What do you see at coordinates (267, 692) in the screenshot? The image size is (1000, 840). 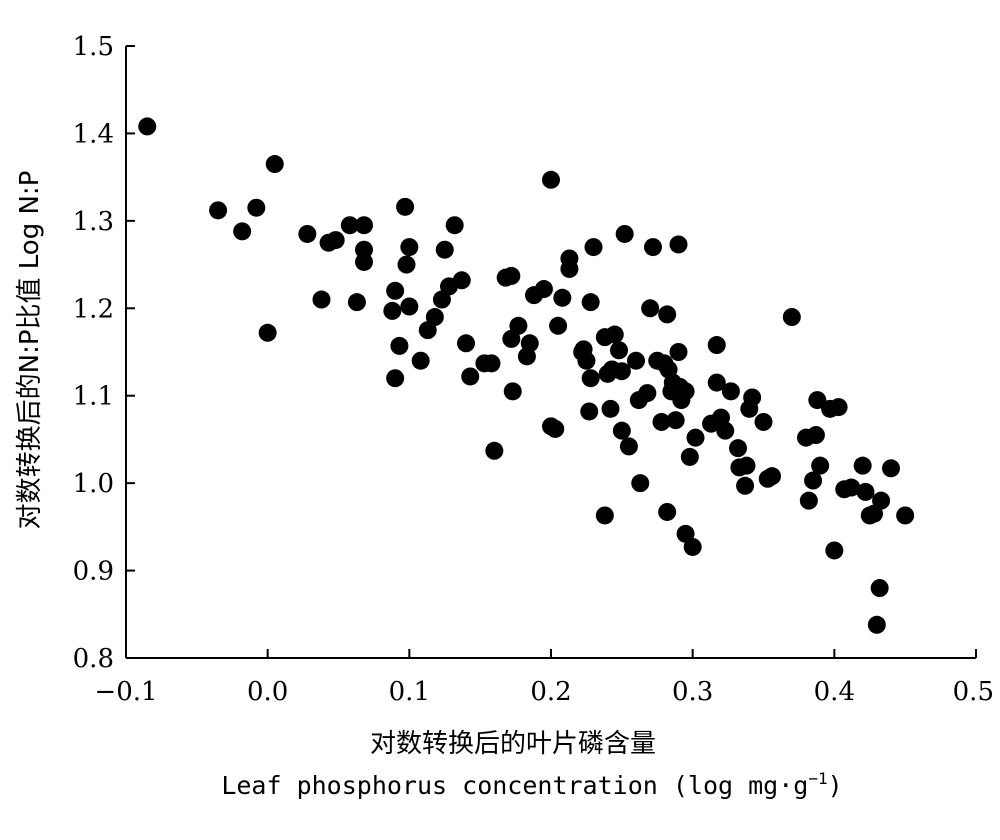 I see `x-tick-label: 0.0` at bounding box center [267, 692].